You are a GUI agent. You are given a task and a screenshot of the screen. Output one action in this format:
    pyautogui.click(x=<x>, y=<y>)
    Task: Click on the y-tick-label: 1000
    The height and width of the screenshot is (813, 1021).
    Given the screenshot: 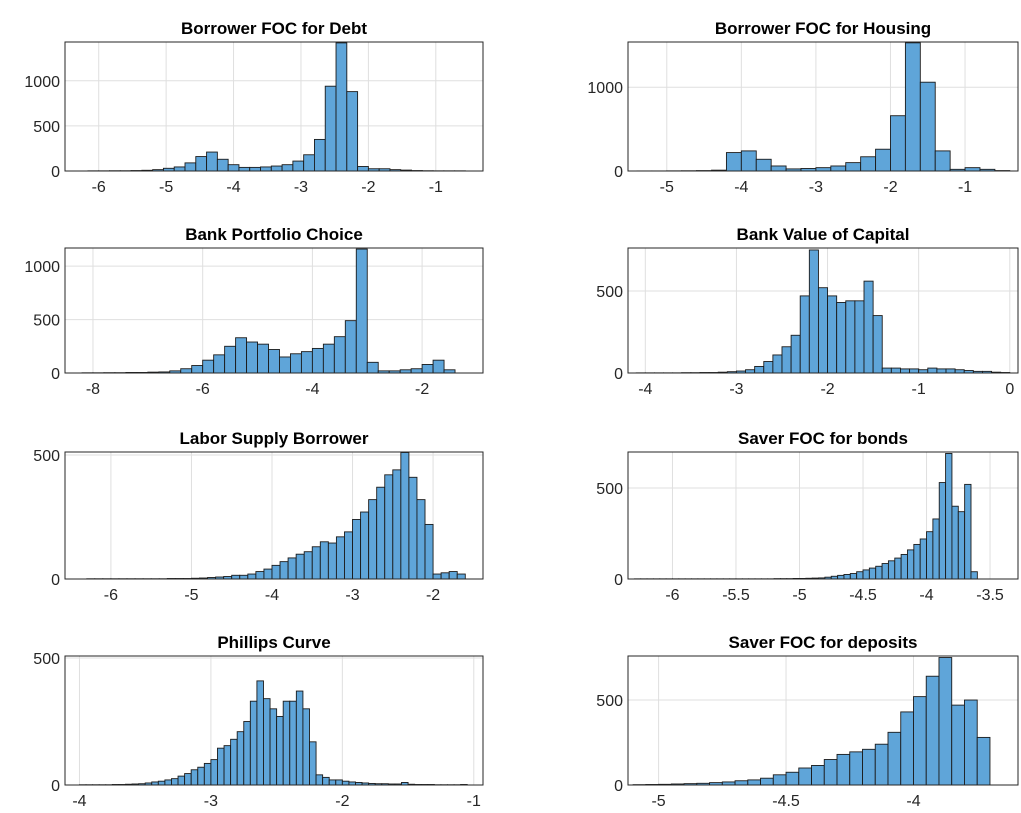 What is the action you would take?
    pyautogui.click(x=42, y=82)
    